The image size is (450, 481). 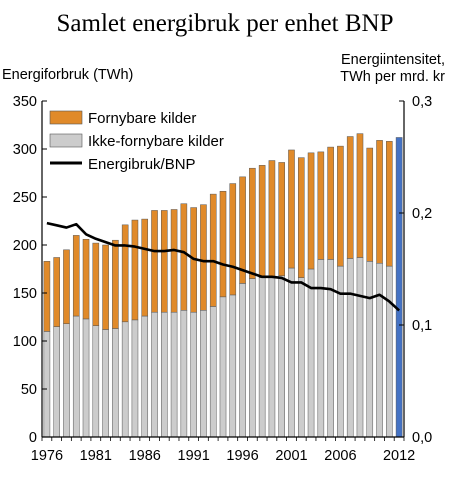 What do you see at coordinates (156, 141) in the screenshot?
I see `legend-label-ikke-fornybare: Ikke-fornybare kilder` at bounding box center [156, 141].